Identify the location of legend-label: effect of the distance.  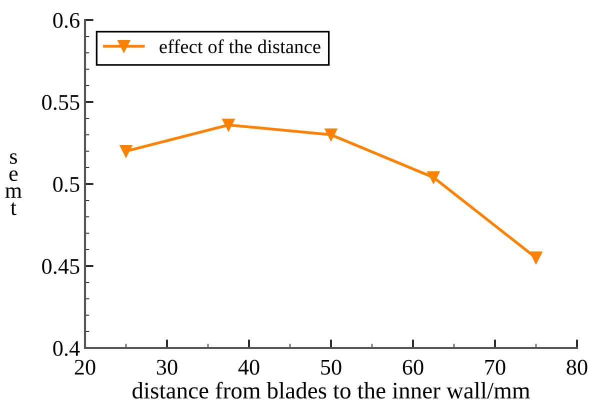
(240, 46).